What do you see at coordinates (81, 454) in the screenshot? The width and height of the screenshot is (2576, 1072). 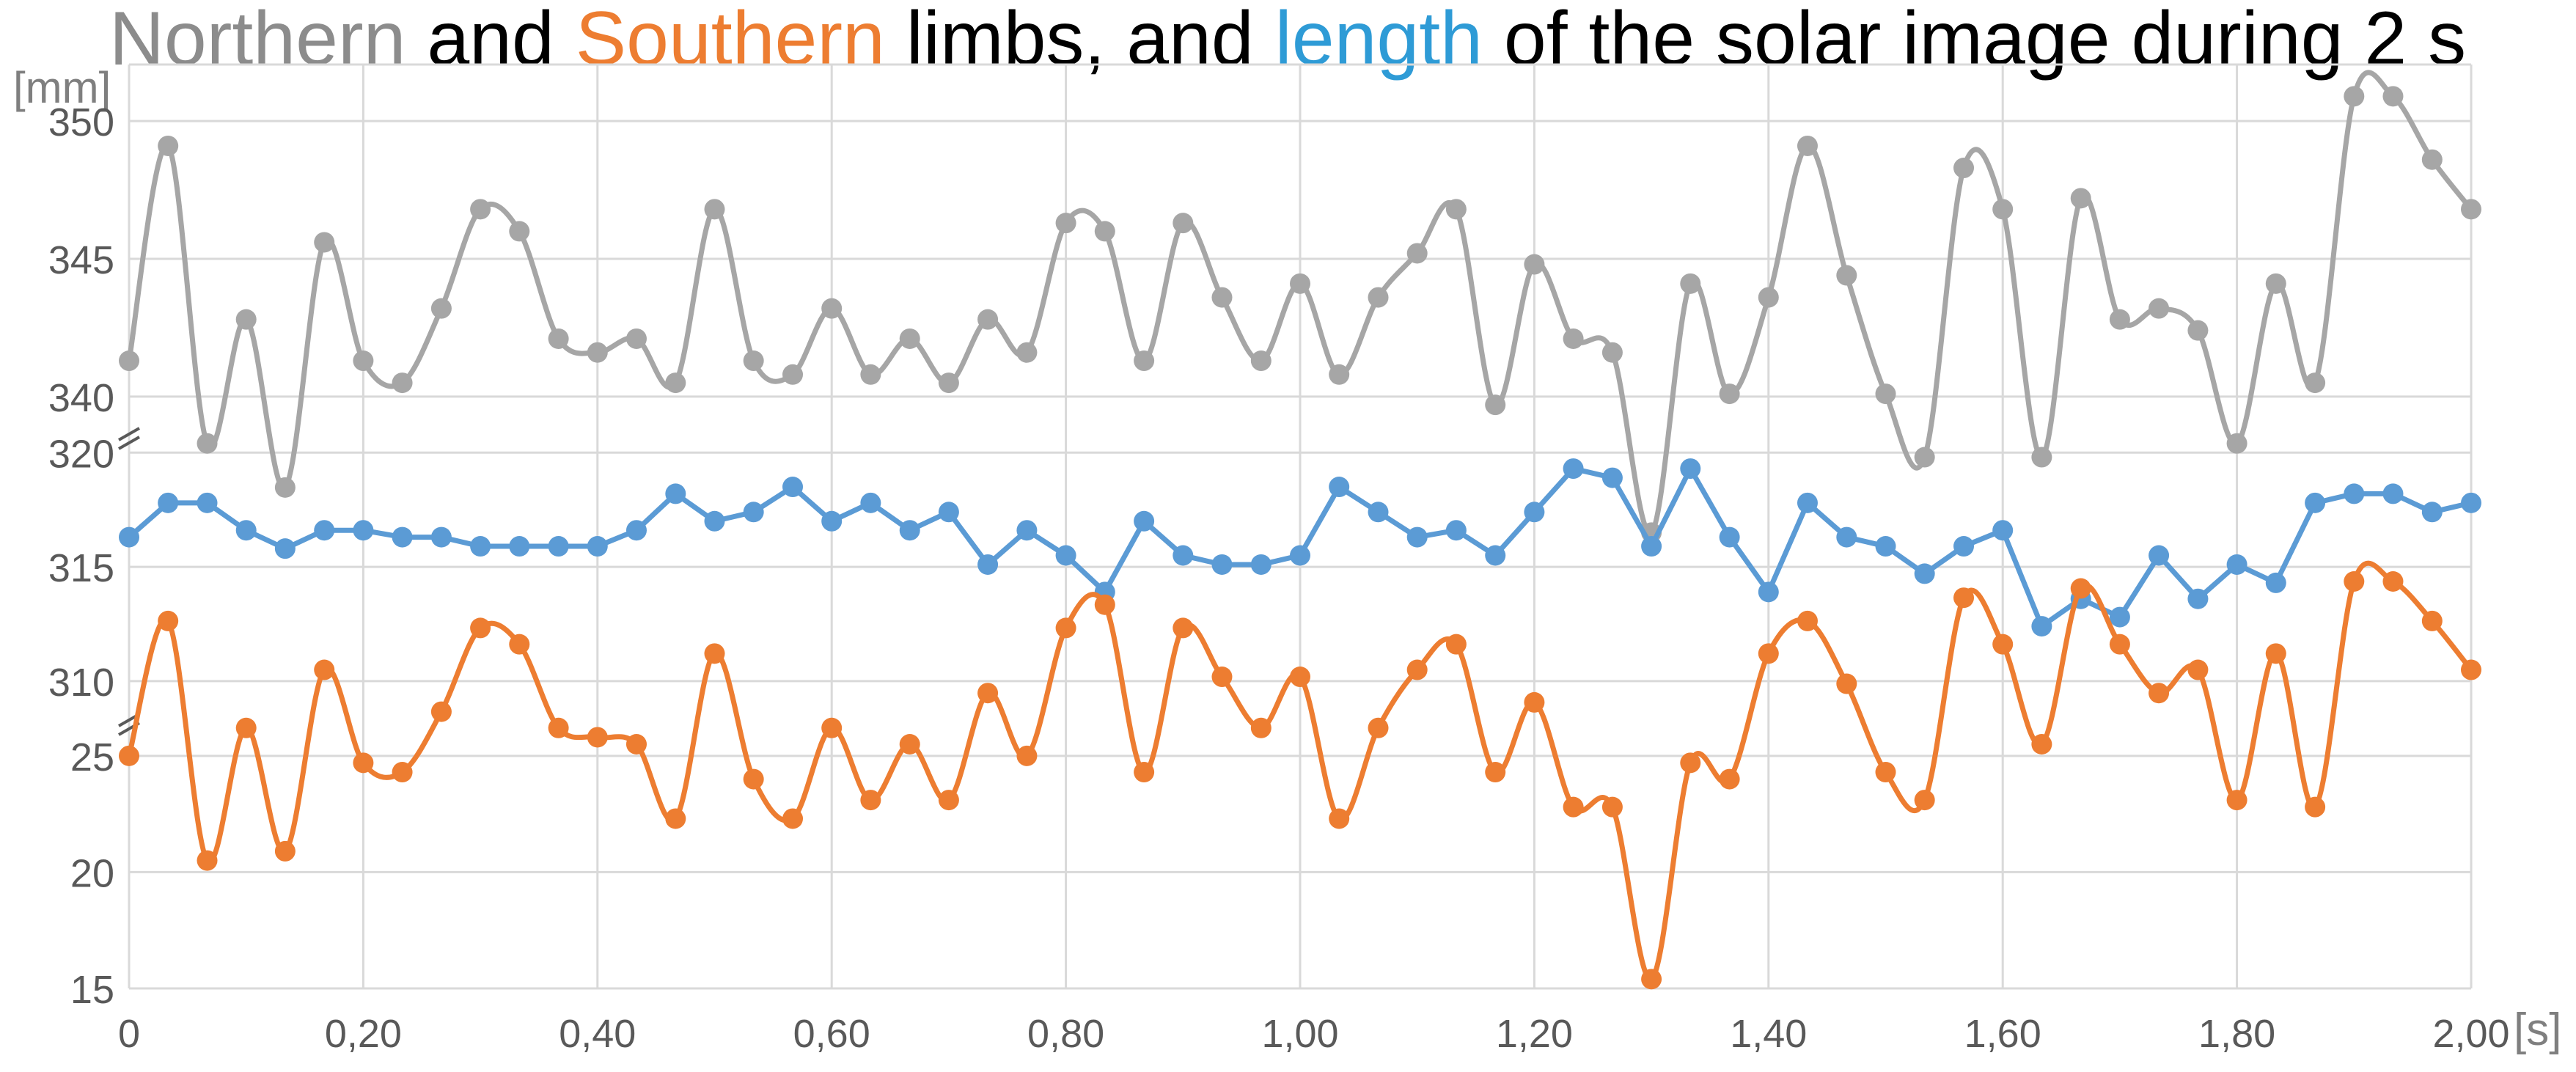 I see `y-tick-label: 320` at bounding box center [81, 454].